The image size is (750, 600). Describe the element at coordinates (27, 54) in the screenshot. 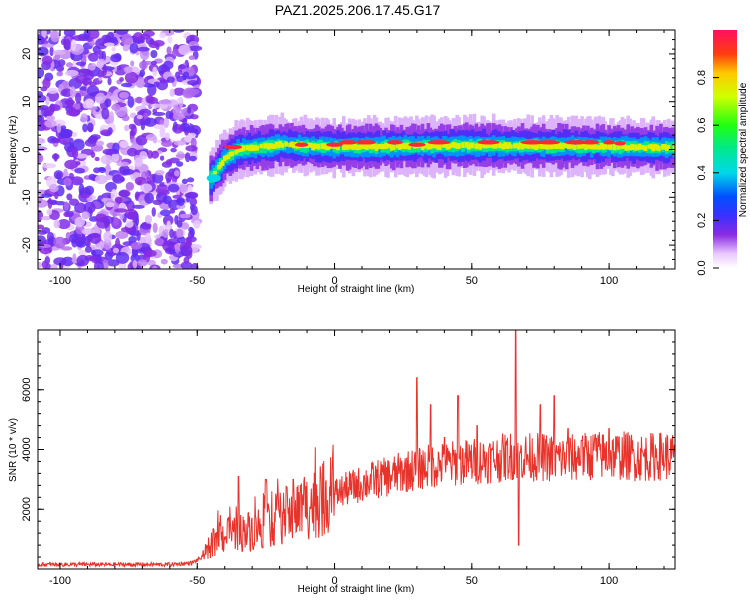

I see `y-tick-label: 20` at that location.